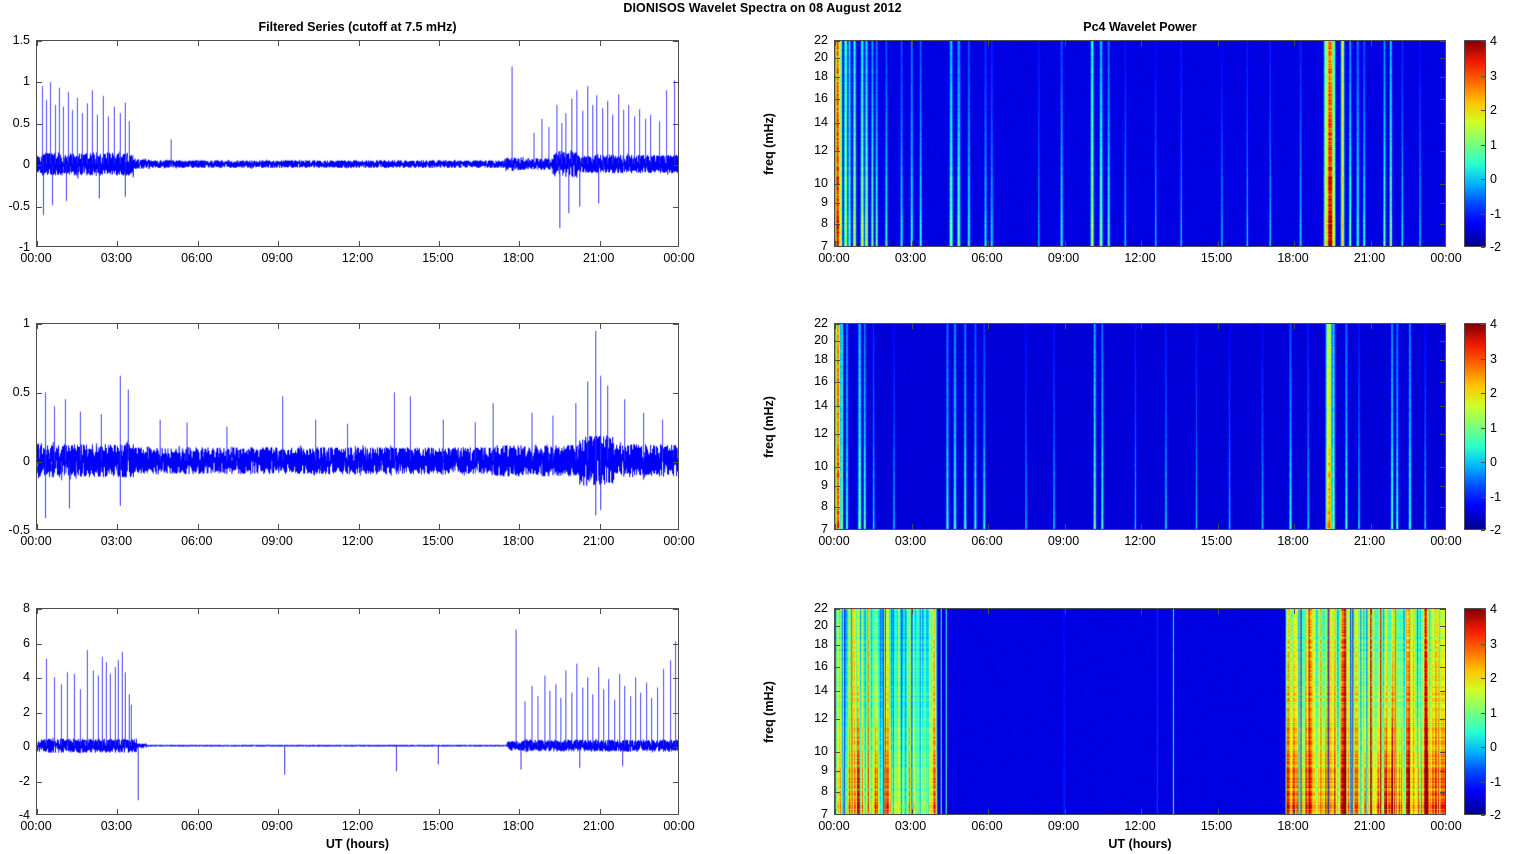 This screenshot has width=1525, height=854. What do you see at coordinates (824, 484) in the screenshot?
I see `freq-tick-label: 9` at bounding box center [824, 484].